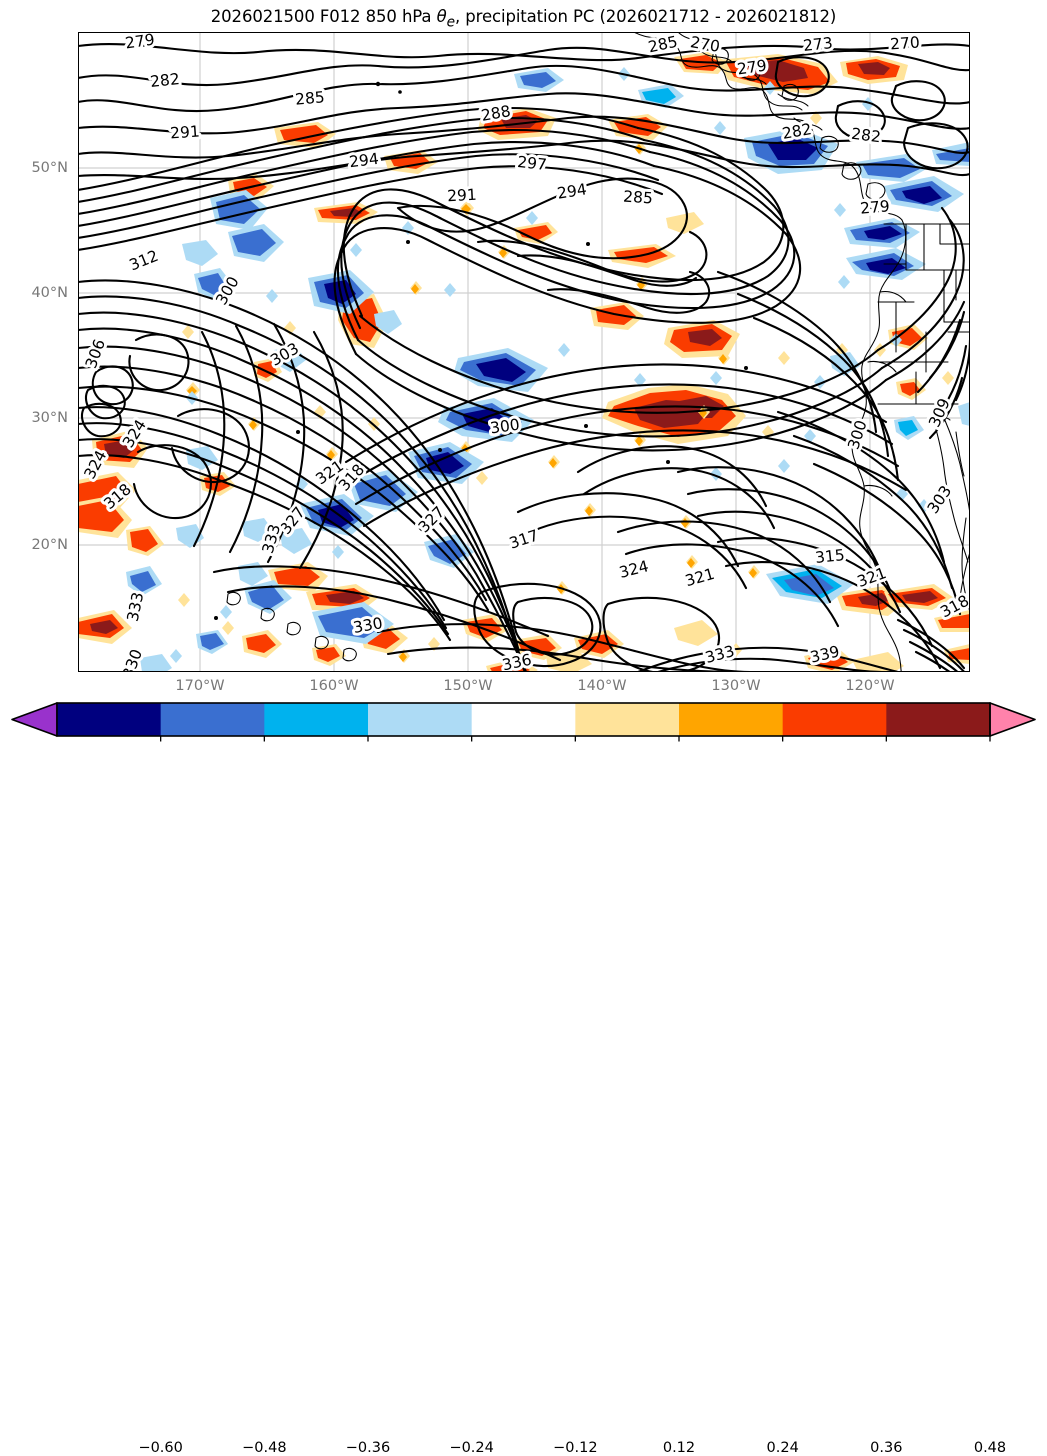 The width and height of the screenshot is (1047, 1456). What do you see at coordinates (49, 168) in the screenshot?
I see `lat-tick-label: 50°N` at bounding box center [49, 168].